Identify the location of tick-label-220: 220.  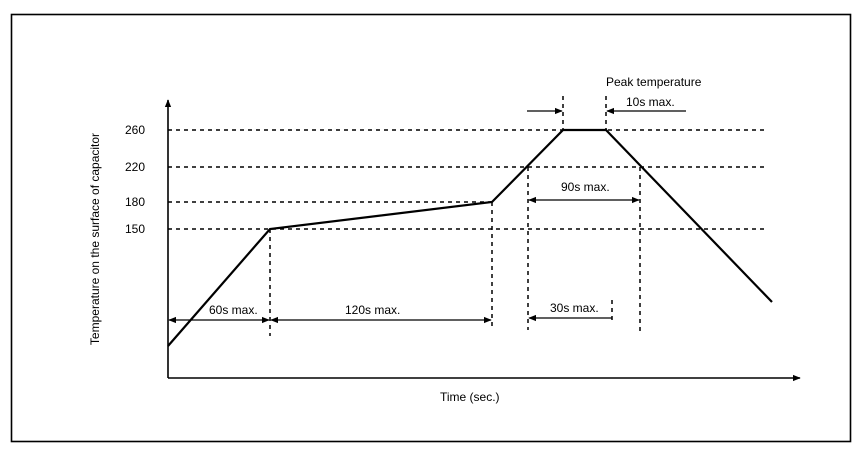
(135, 167).